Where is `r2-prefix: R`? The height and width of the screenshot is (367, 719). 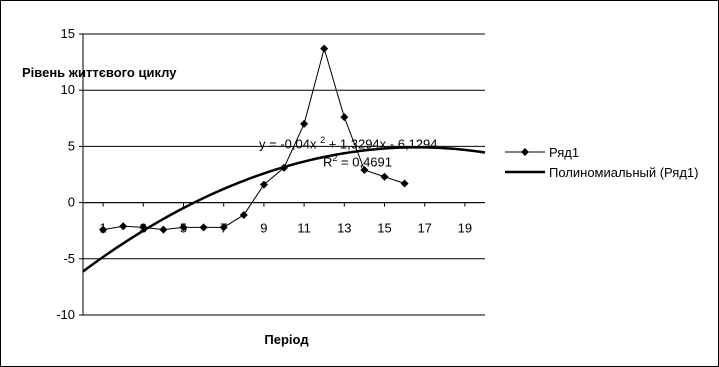 r2-prefix: R is located at coordinates (328, 162).